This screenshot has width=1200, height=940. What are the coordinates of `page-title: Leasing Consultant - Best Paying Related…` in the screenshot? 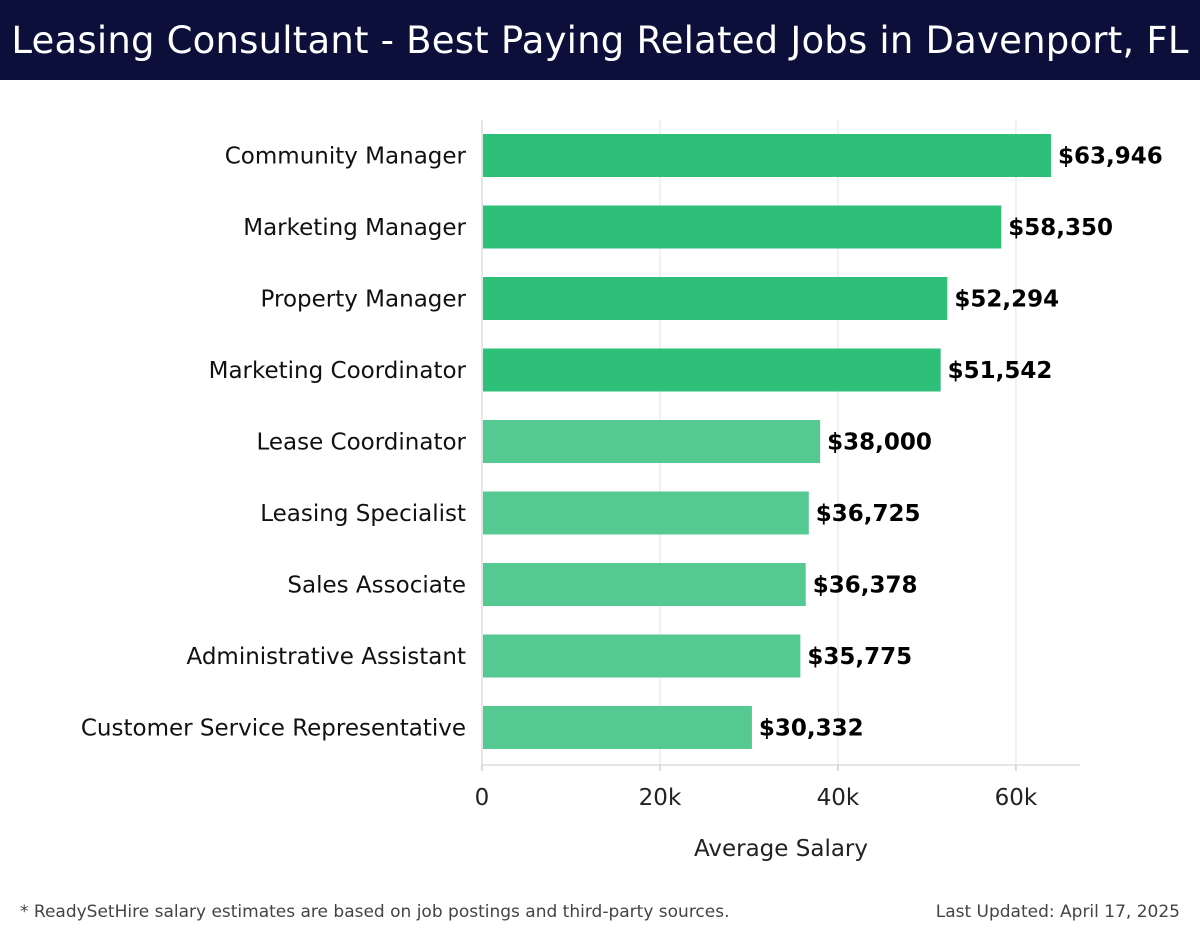 It's located at (600, 40).